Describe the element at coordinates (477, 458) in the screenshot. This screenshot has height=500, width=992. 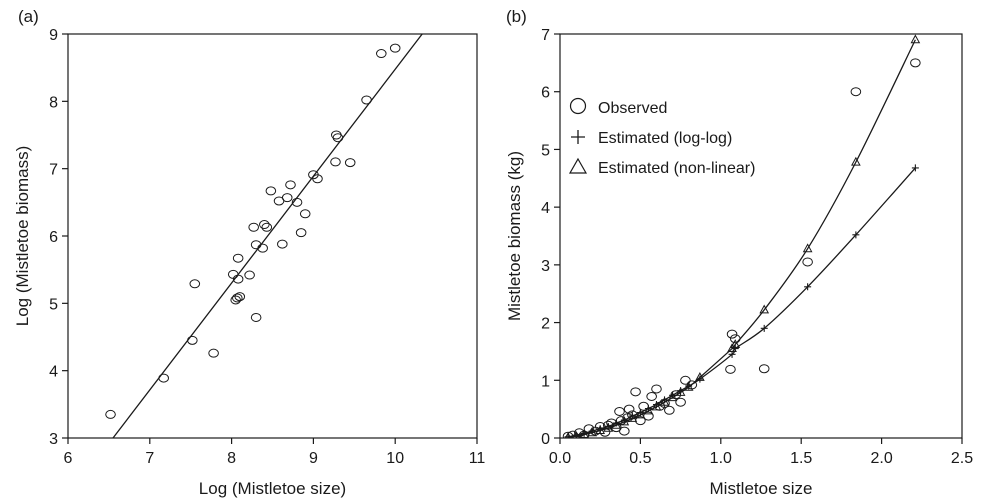
I see `x-tick-label: 11` at that location.